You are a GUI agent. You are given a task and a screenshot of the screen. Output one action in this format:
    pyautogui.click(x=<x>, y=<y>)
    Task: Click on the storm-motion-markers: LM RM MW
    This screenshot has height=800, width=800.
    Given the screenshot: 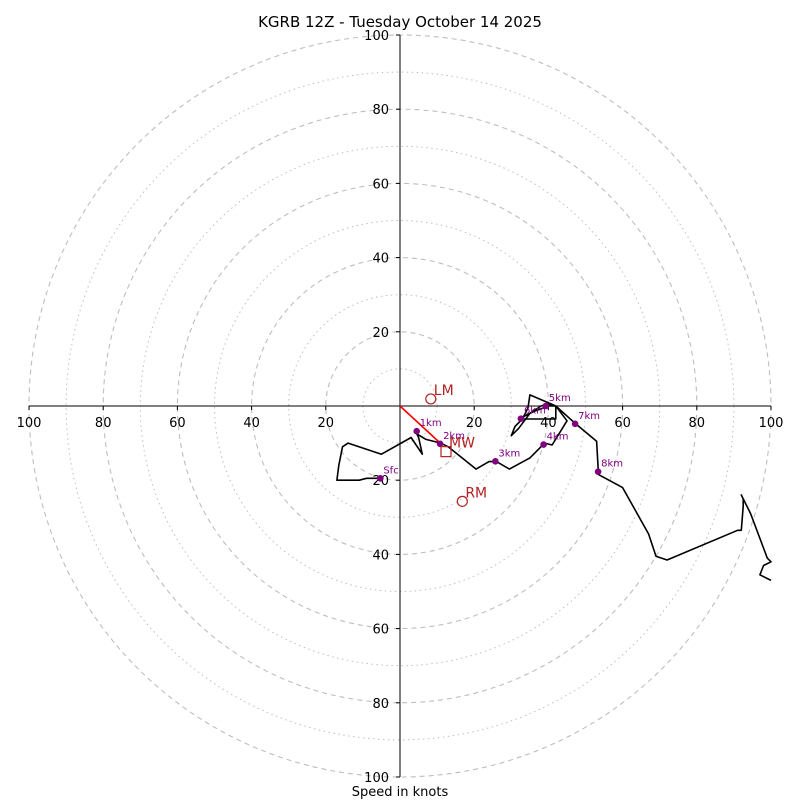 What is the action you would take?
    pyautogui.click(x=456, y=445)
    